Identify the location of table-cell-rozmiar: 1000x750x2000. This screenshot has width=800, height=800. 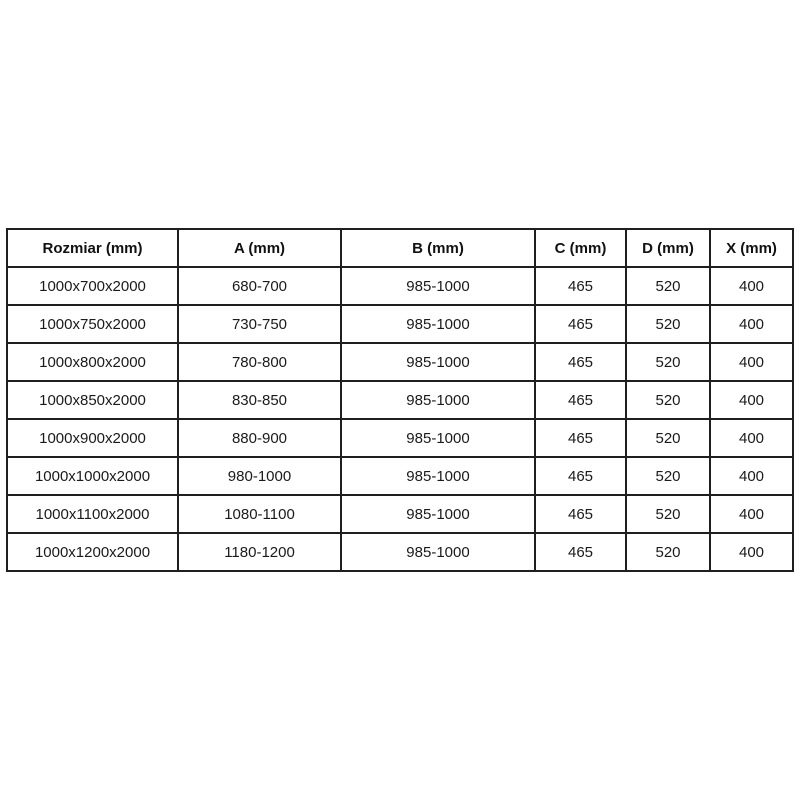
(92, 324).